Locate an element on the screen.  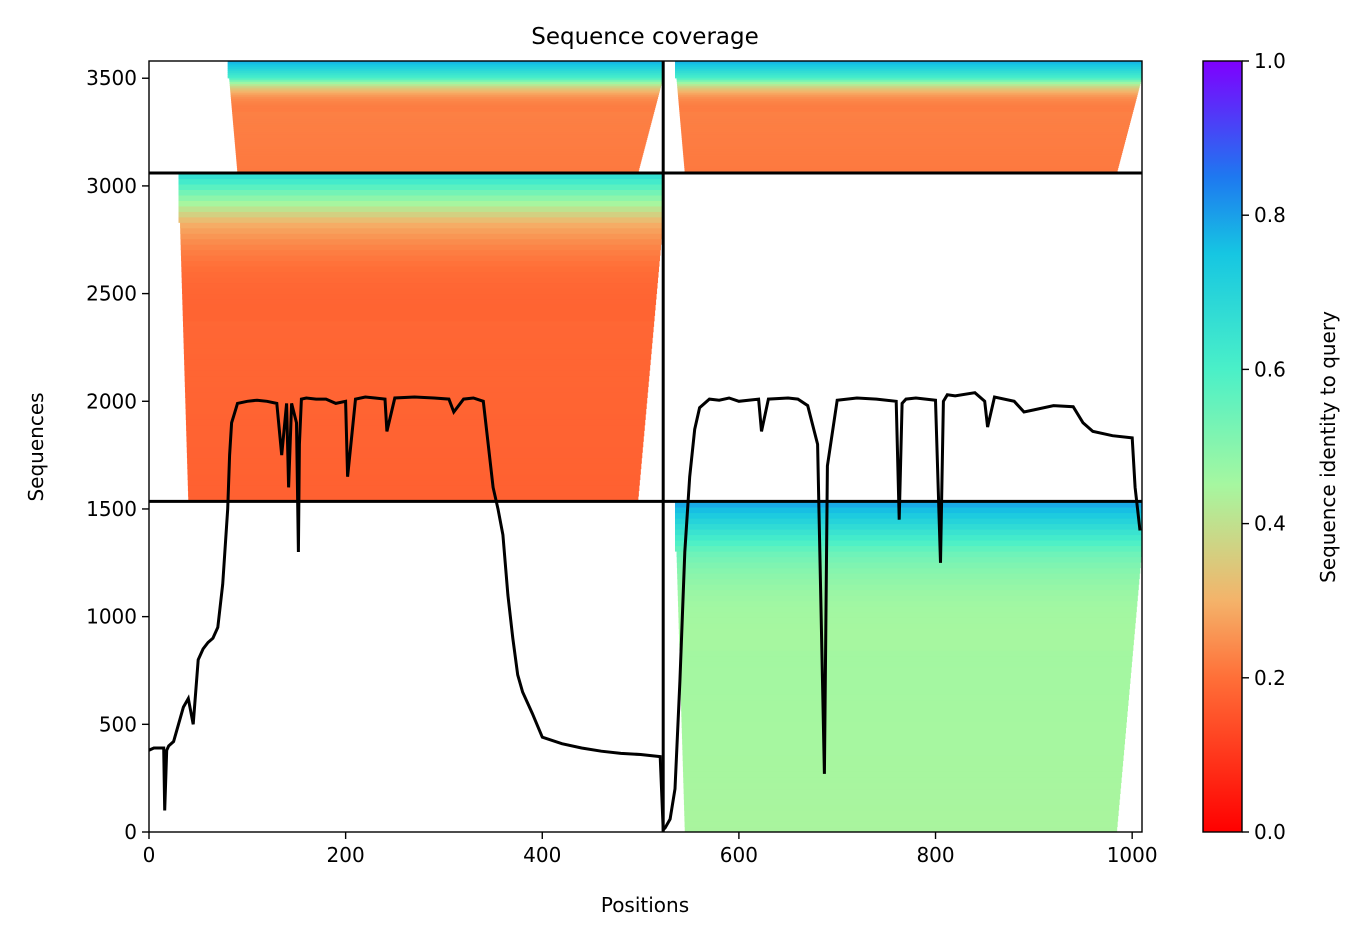
colorbar is located at coordinates (1222, 446).